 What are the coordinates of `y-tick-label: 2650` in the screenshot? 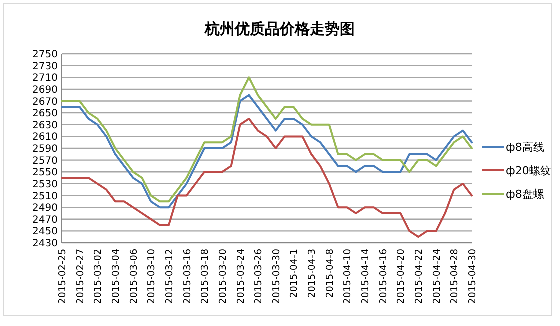 It's located at (45, 114).